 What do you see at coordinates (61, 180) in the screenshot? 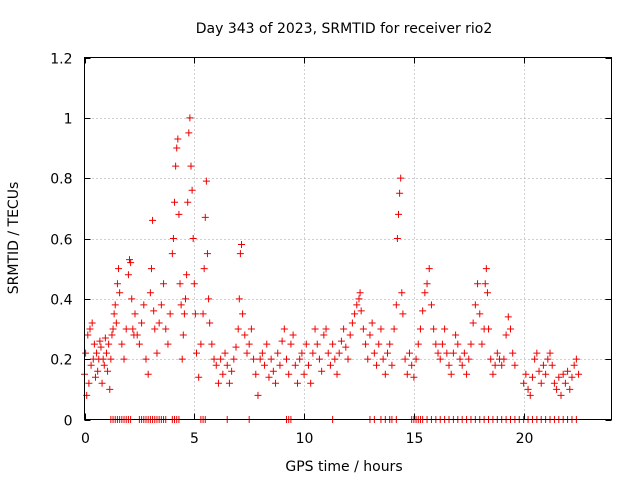
I see `y-tick-label: 0.8` at bounding box center [61, 180].